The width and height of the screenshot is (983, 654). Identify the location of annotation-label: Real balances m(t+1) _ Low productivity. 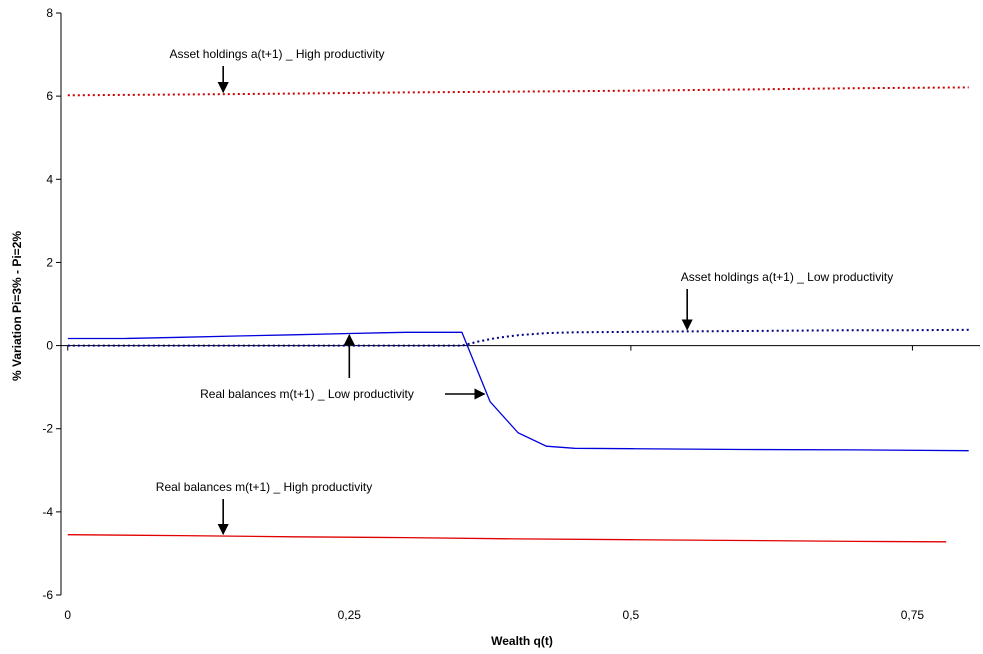
(307, 394).